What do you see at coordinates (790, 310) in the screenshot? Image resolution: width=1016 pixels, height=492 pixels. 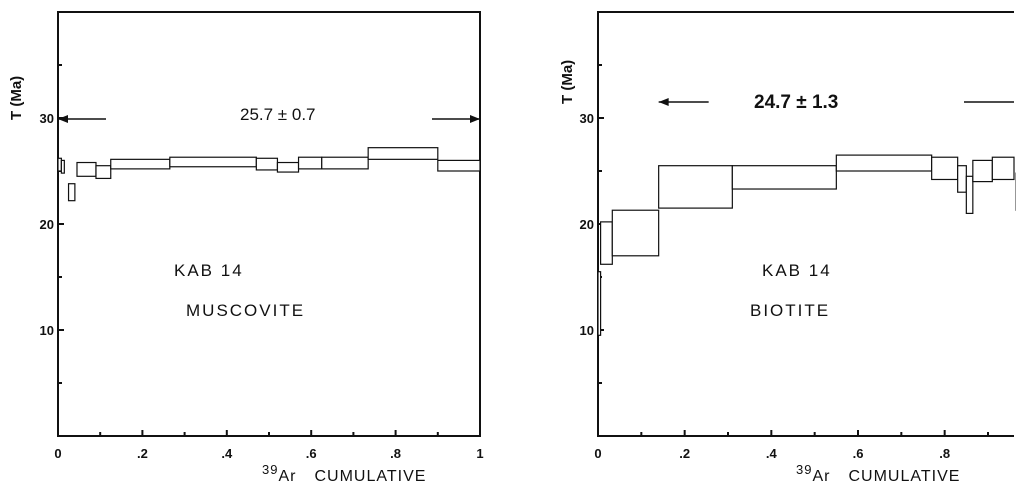 I see `mineral-label: BIOTITE` at bounding box center [790, 310].